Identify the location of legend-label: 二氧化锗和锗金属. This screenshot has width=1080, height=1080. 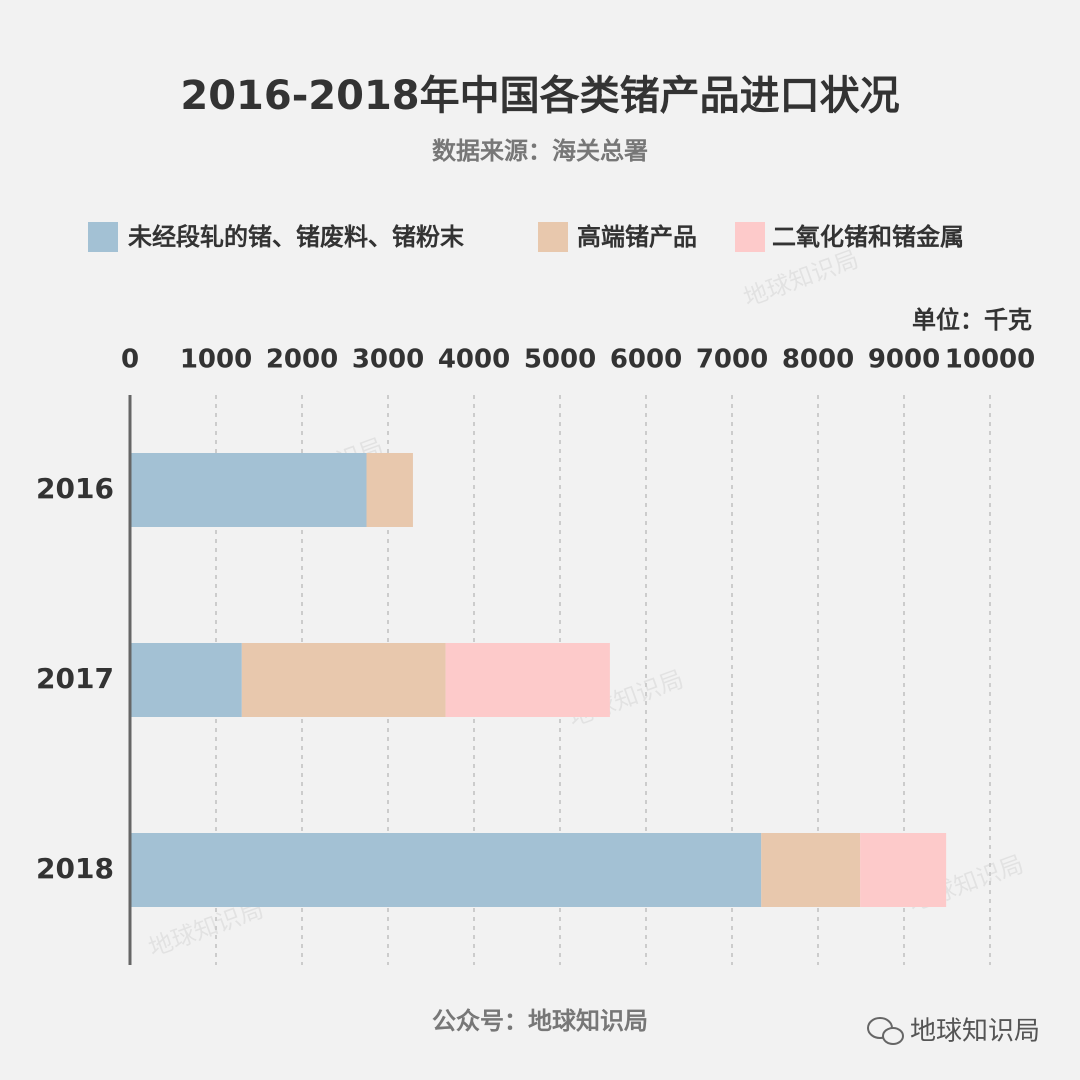
(868, 237).